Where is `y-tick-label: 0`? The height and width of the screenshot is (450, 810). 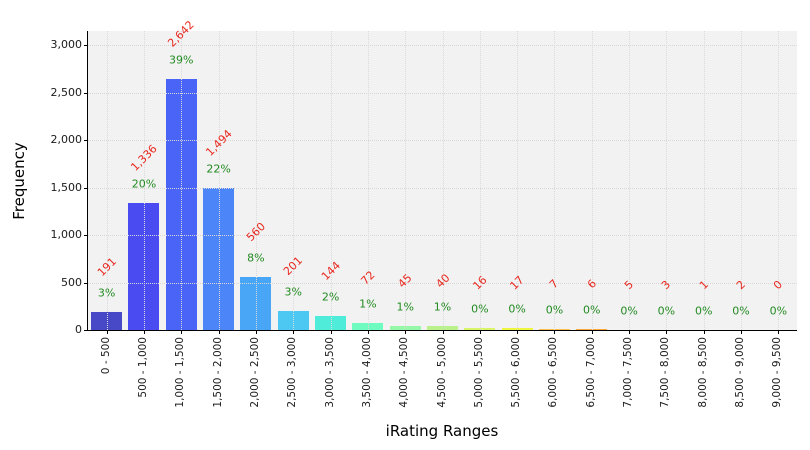
y-tick-label: 0 is located at coordinates (78, 329).